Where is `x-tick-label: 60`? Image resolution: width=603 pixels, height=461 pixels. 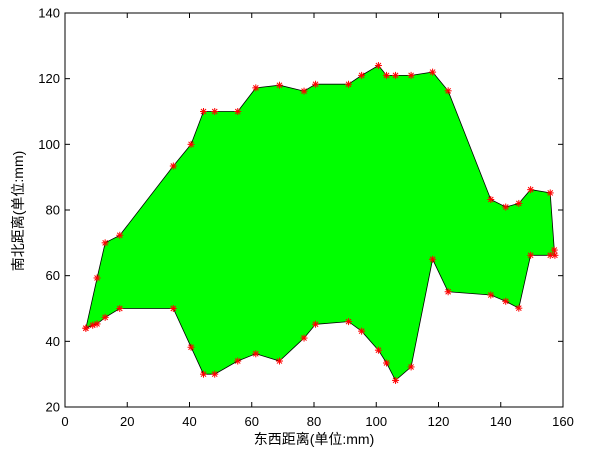
x-tick-label: 60 is located at coordinates (252, 421).